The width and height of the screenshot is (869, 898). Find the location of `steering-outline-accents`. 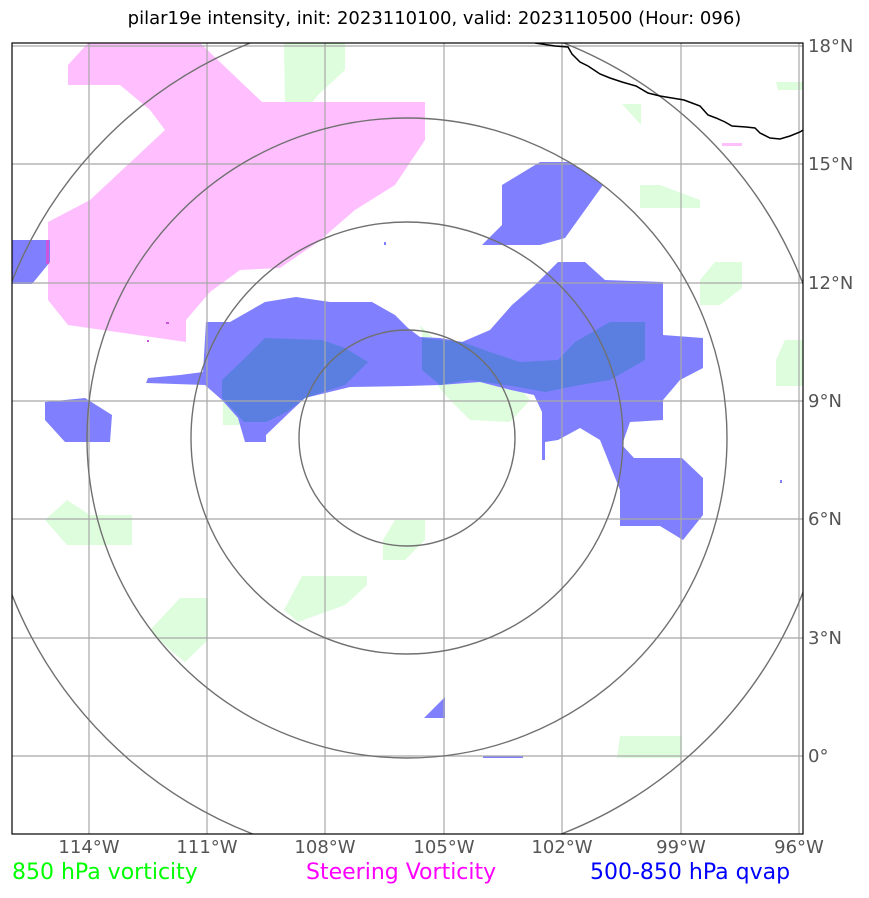

steering-outline-accents is located at coordinates (107, 291).